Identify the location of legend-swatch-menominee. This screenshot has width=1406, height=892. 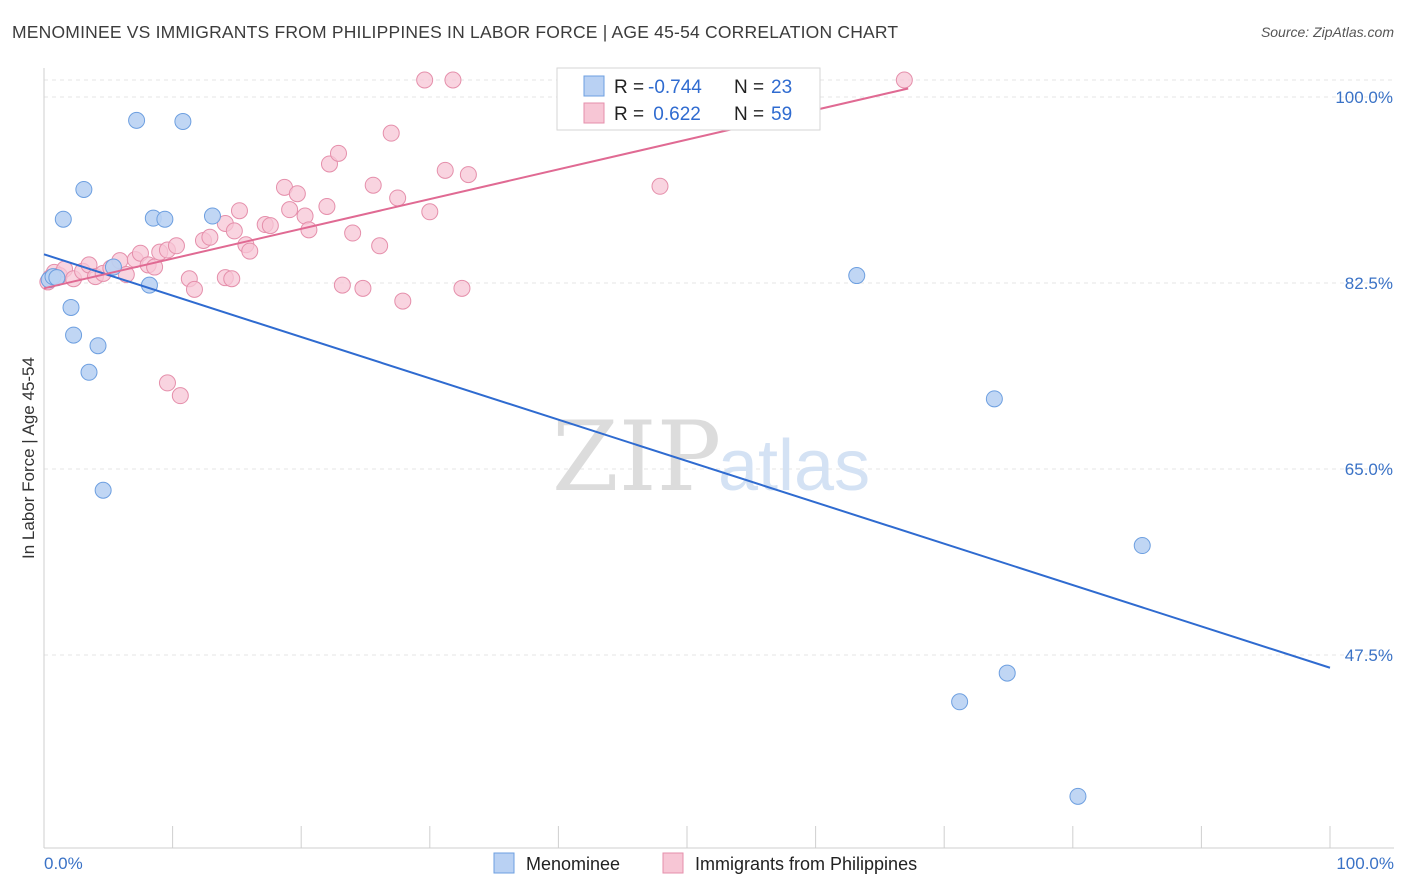
(594, 86).